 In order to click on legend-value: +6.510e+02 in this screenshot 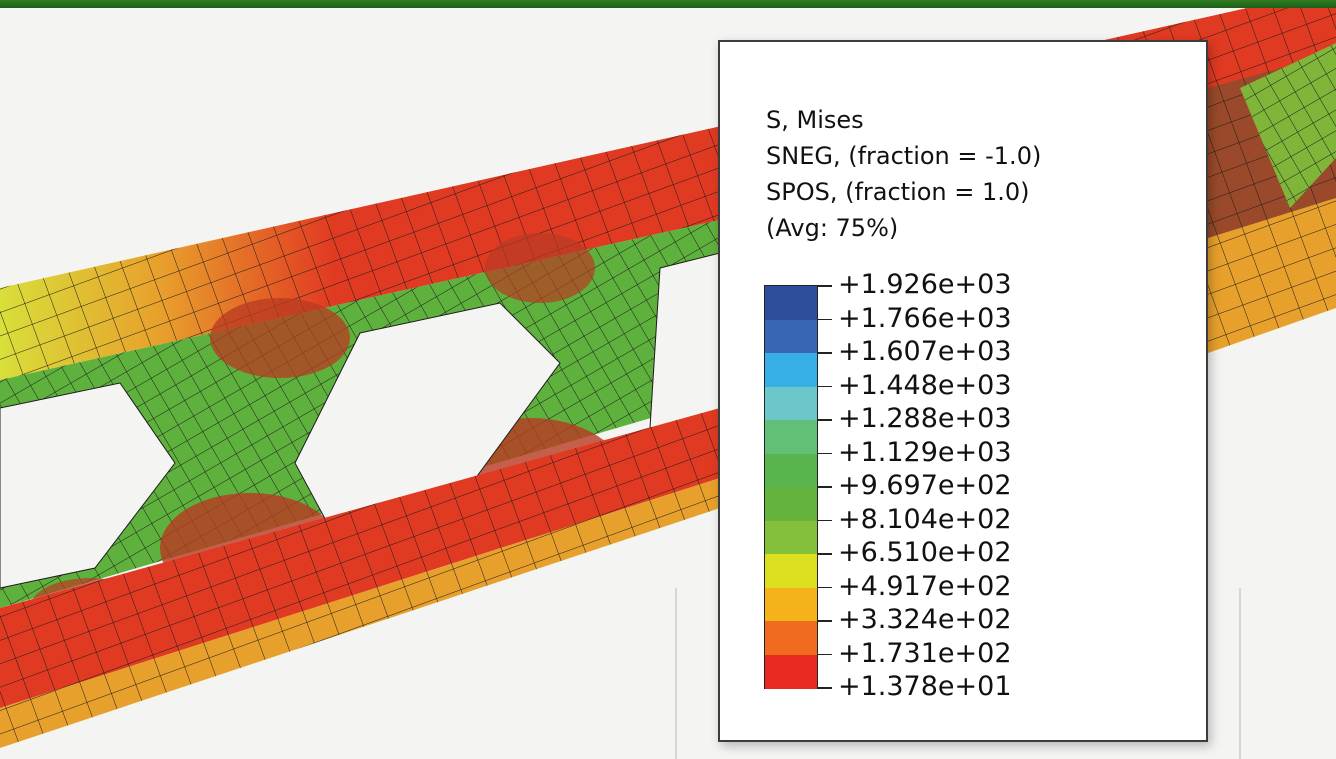, I will do `click(925, 552)`.